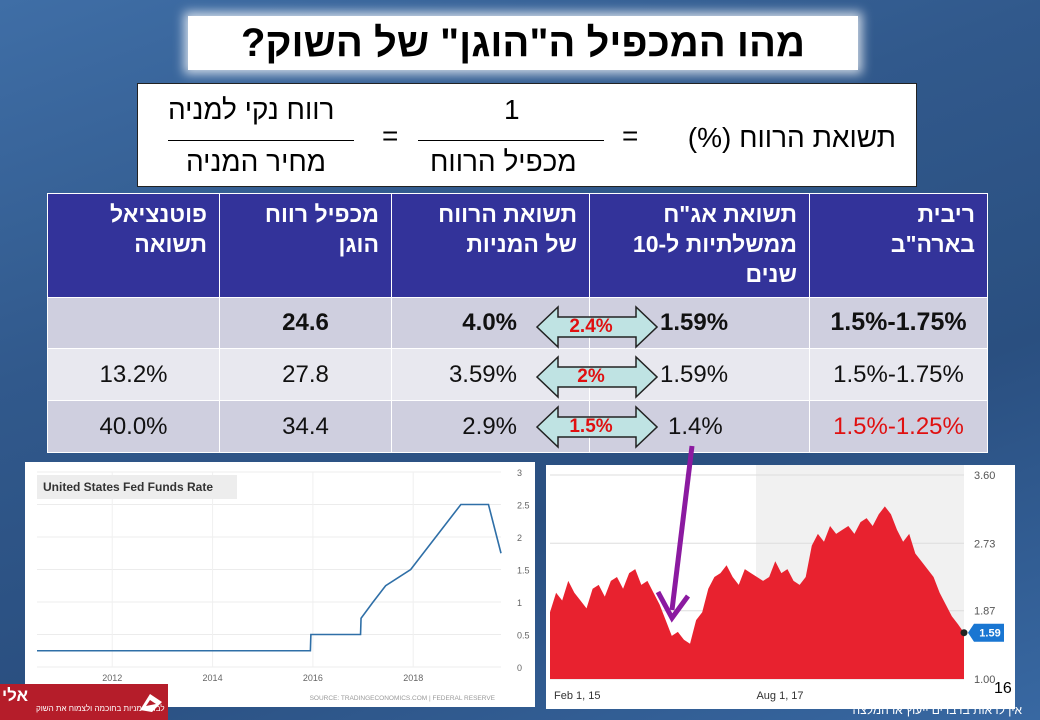 Image resolution: width=1040 pixels, height=720 pixels. I want to click on cell-pe: 27.8, so click(305, 375).